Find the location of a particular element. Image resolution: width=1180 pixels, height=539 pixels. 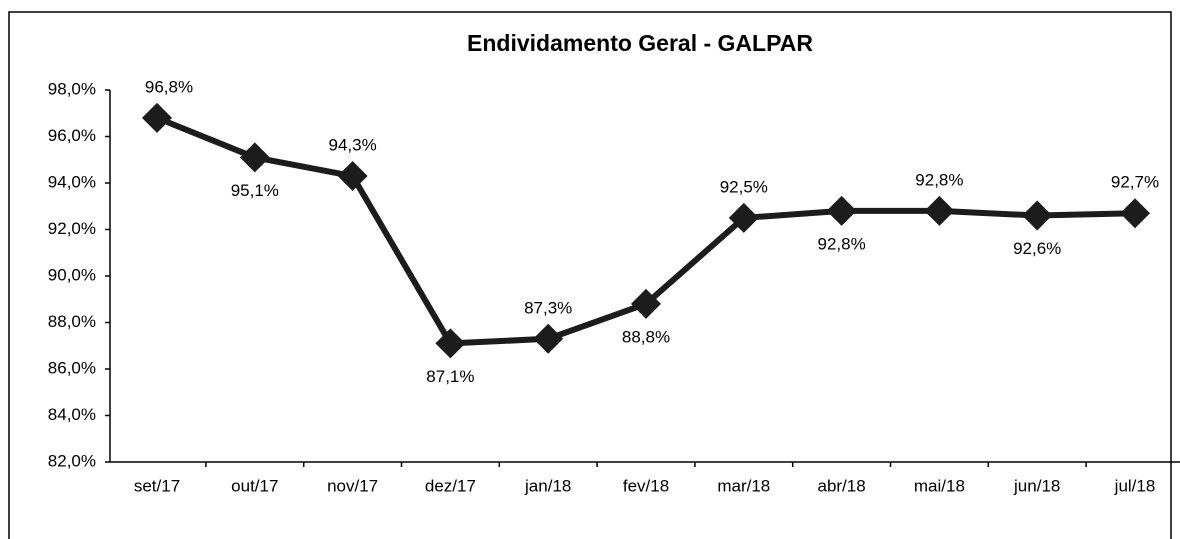

x-tick-label: nov/17 is located at coordinates (352, 485).